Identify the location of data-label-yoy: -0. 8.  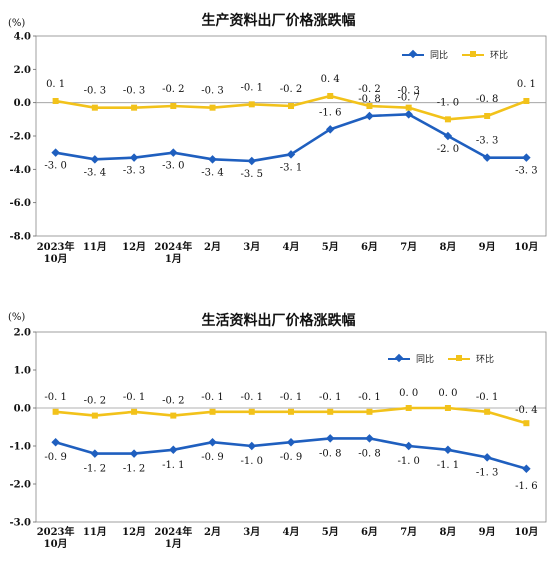
(330, 453).